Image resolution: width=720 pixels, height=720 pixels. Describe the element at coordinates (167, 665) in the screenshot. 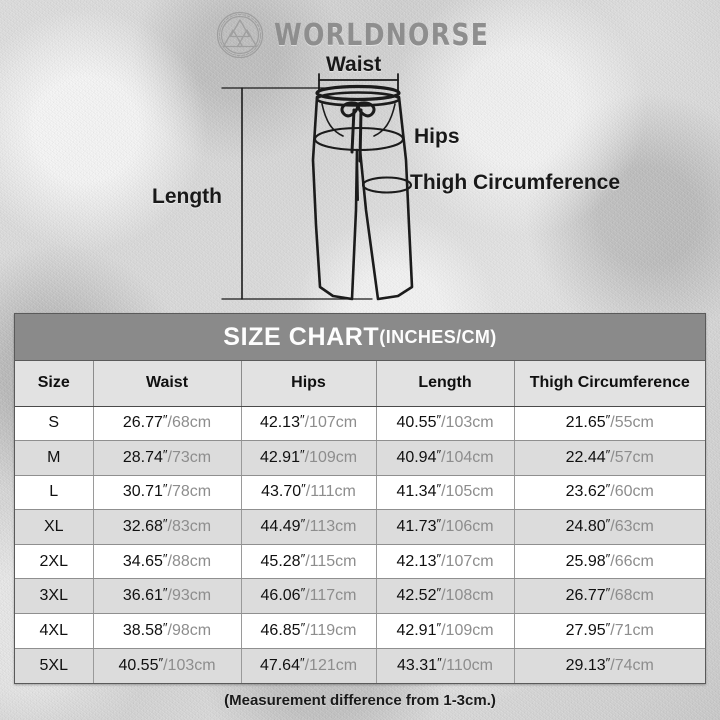

I see `cell-waist: 40.55″/103cm` at that location.